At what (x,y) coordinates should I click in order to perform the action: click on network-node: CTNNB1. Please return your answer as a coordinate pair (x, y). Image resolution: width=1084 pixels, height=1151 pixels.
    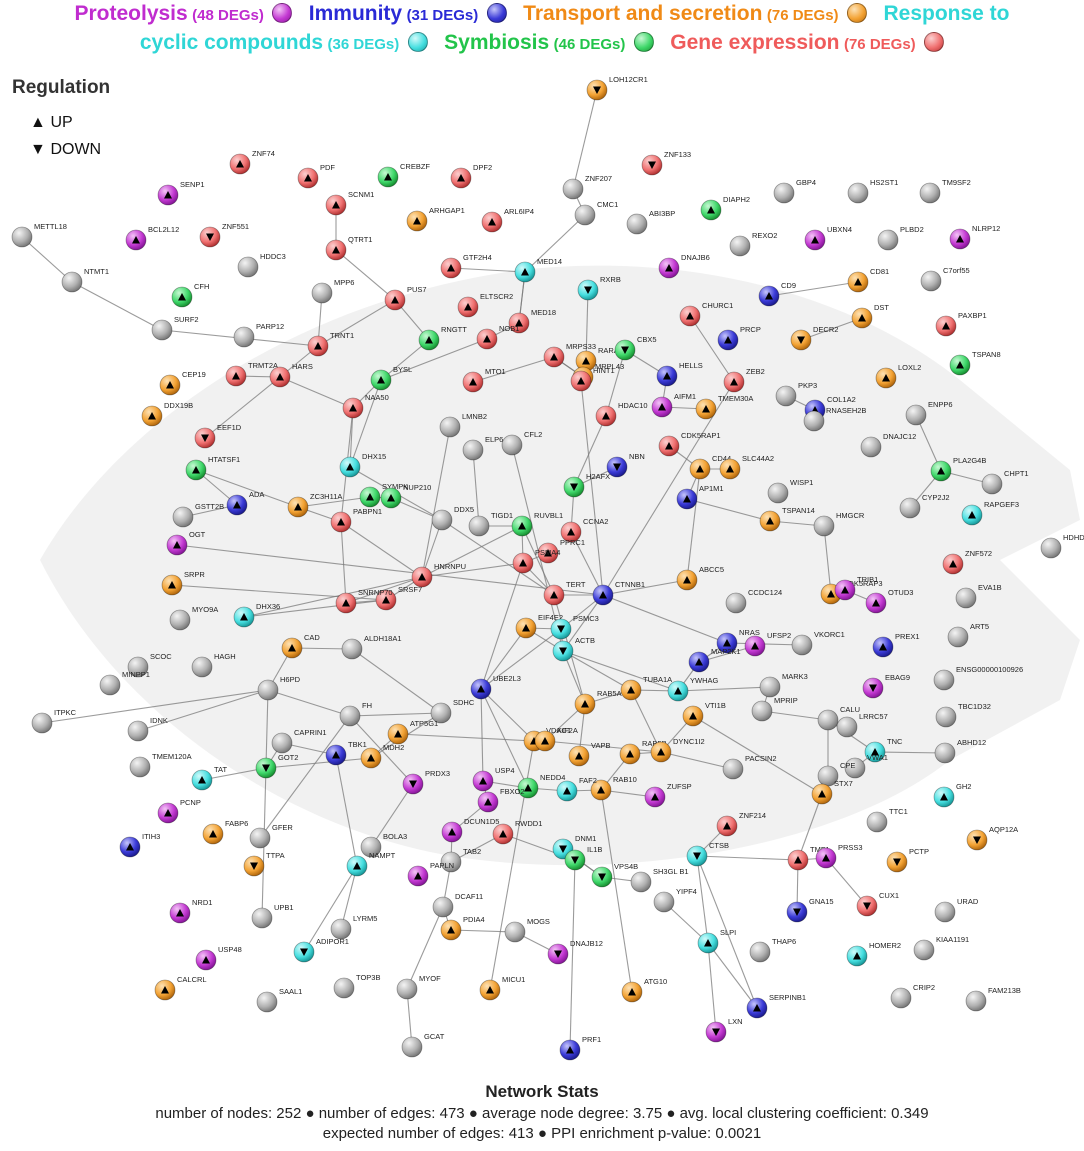
    Looking at the image, I should click on (618, 593).